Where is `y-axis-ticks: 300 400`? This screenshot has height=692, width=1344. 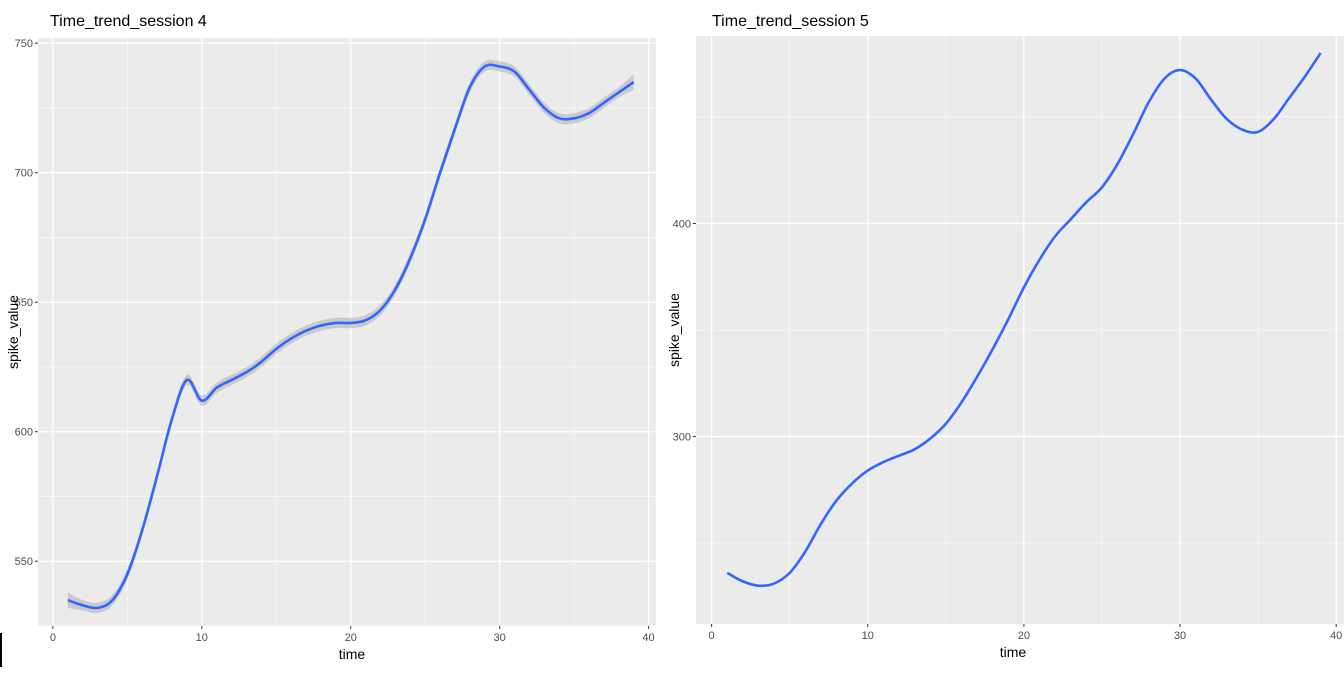
y-axis-ticks: 300 400 is located at coordinates (684, 331).